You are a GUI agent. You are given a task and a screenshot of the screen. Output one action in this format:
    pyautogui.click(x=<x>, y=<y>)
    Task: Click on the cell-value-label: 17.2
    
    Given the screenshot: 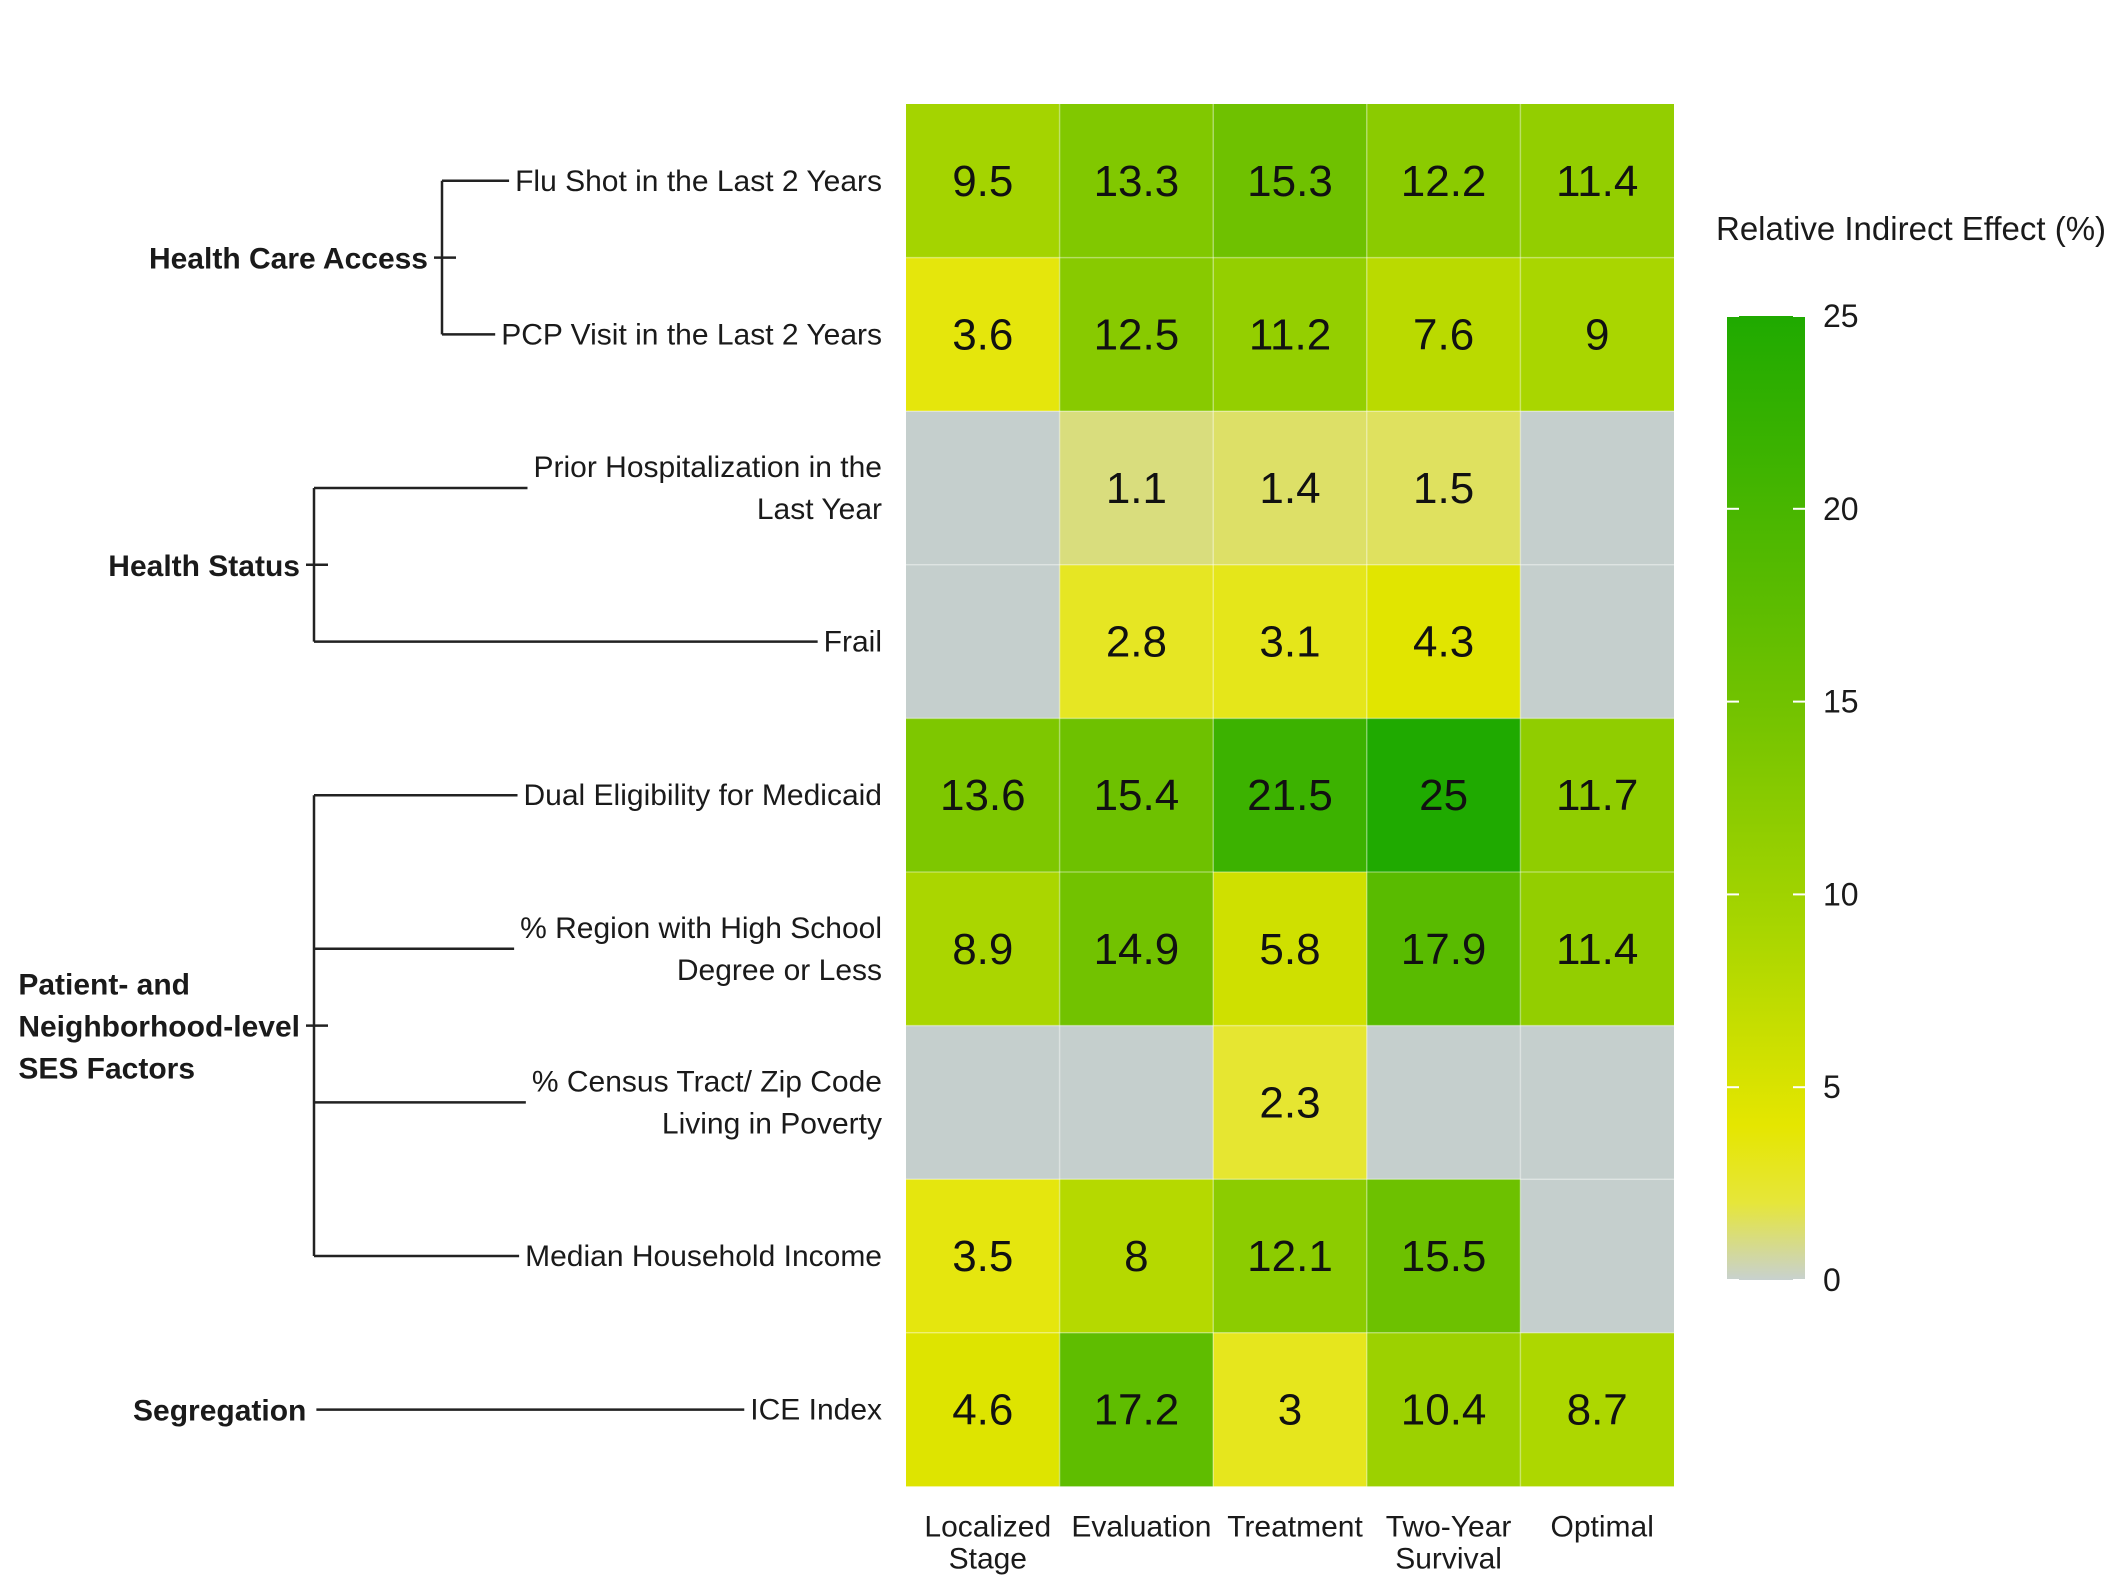 What is the action you would take?
    pyautogui.click(x=1137, y=1410)
    